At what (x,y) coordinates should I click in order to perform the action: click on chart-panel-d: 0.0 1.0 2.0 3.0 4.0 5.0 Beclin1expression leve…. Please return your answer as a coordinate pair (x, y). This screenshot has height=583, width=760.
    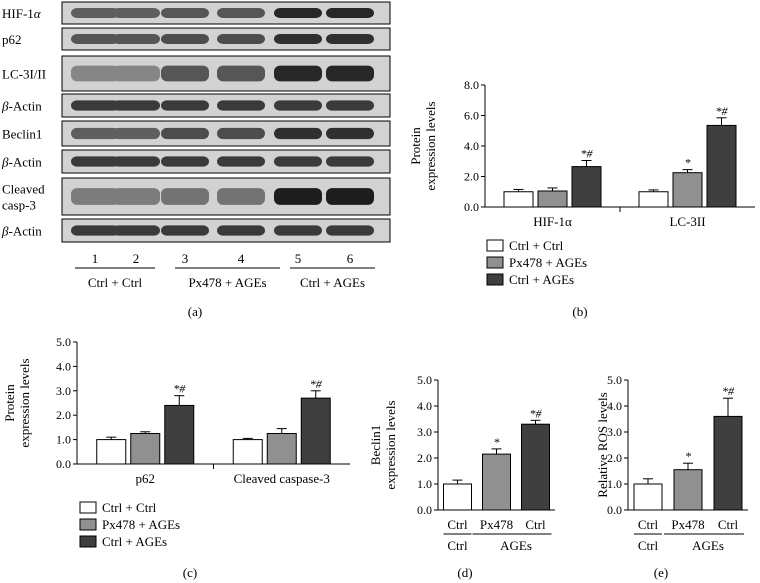
    Looking at the image, I should click on (461, 463).